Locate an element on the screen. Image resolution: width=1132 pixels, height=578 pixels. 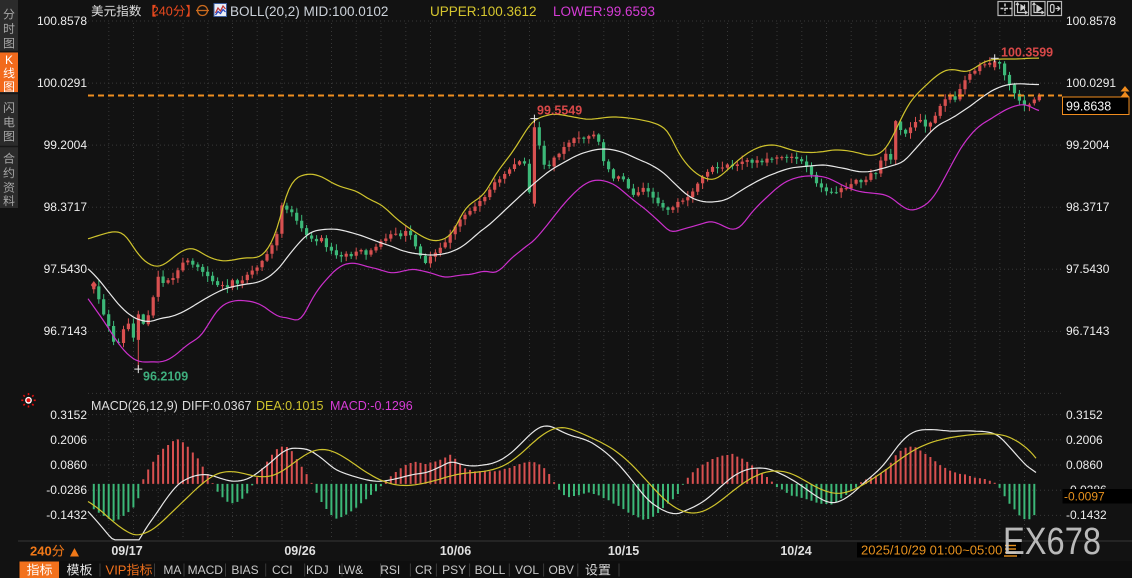
svg-text: 09/26 is located at coordinates (299, 551).